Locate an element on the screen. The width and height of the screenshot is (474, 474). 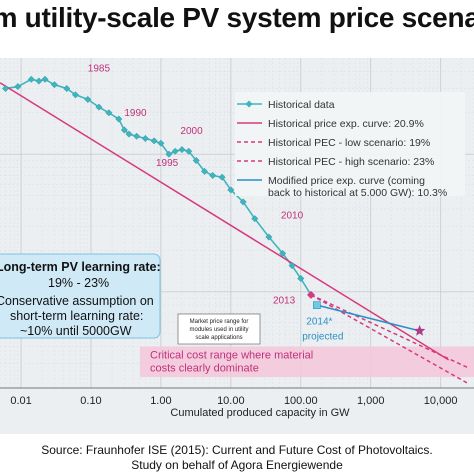
year-label: 2010 is located at coordinates (292, 216).